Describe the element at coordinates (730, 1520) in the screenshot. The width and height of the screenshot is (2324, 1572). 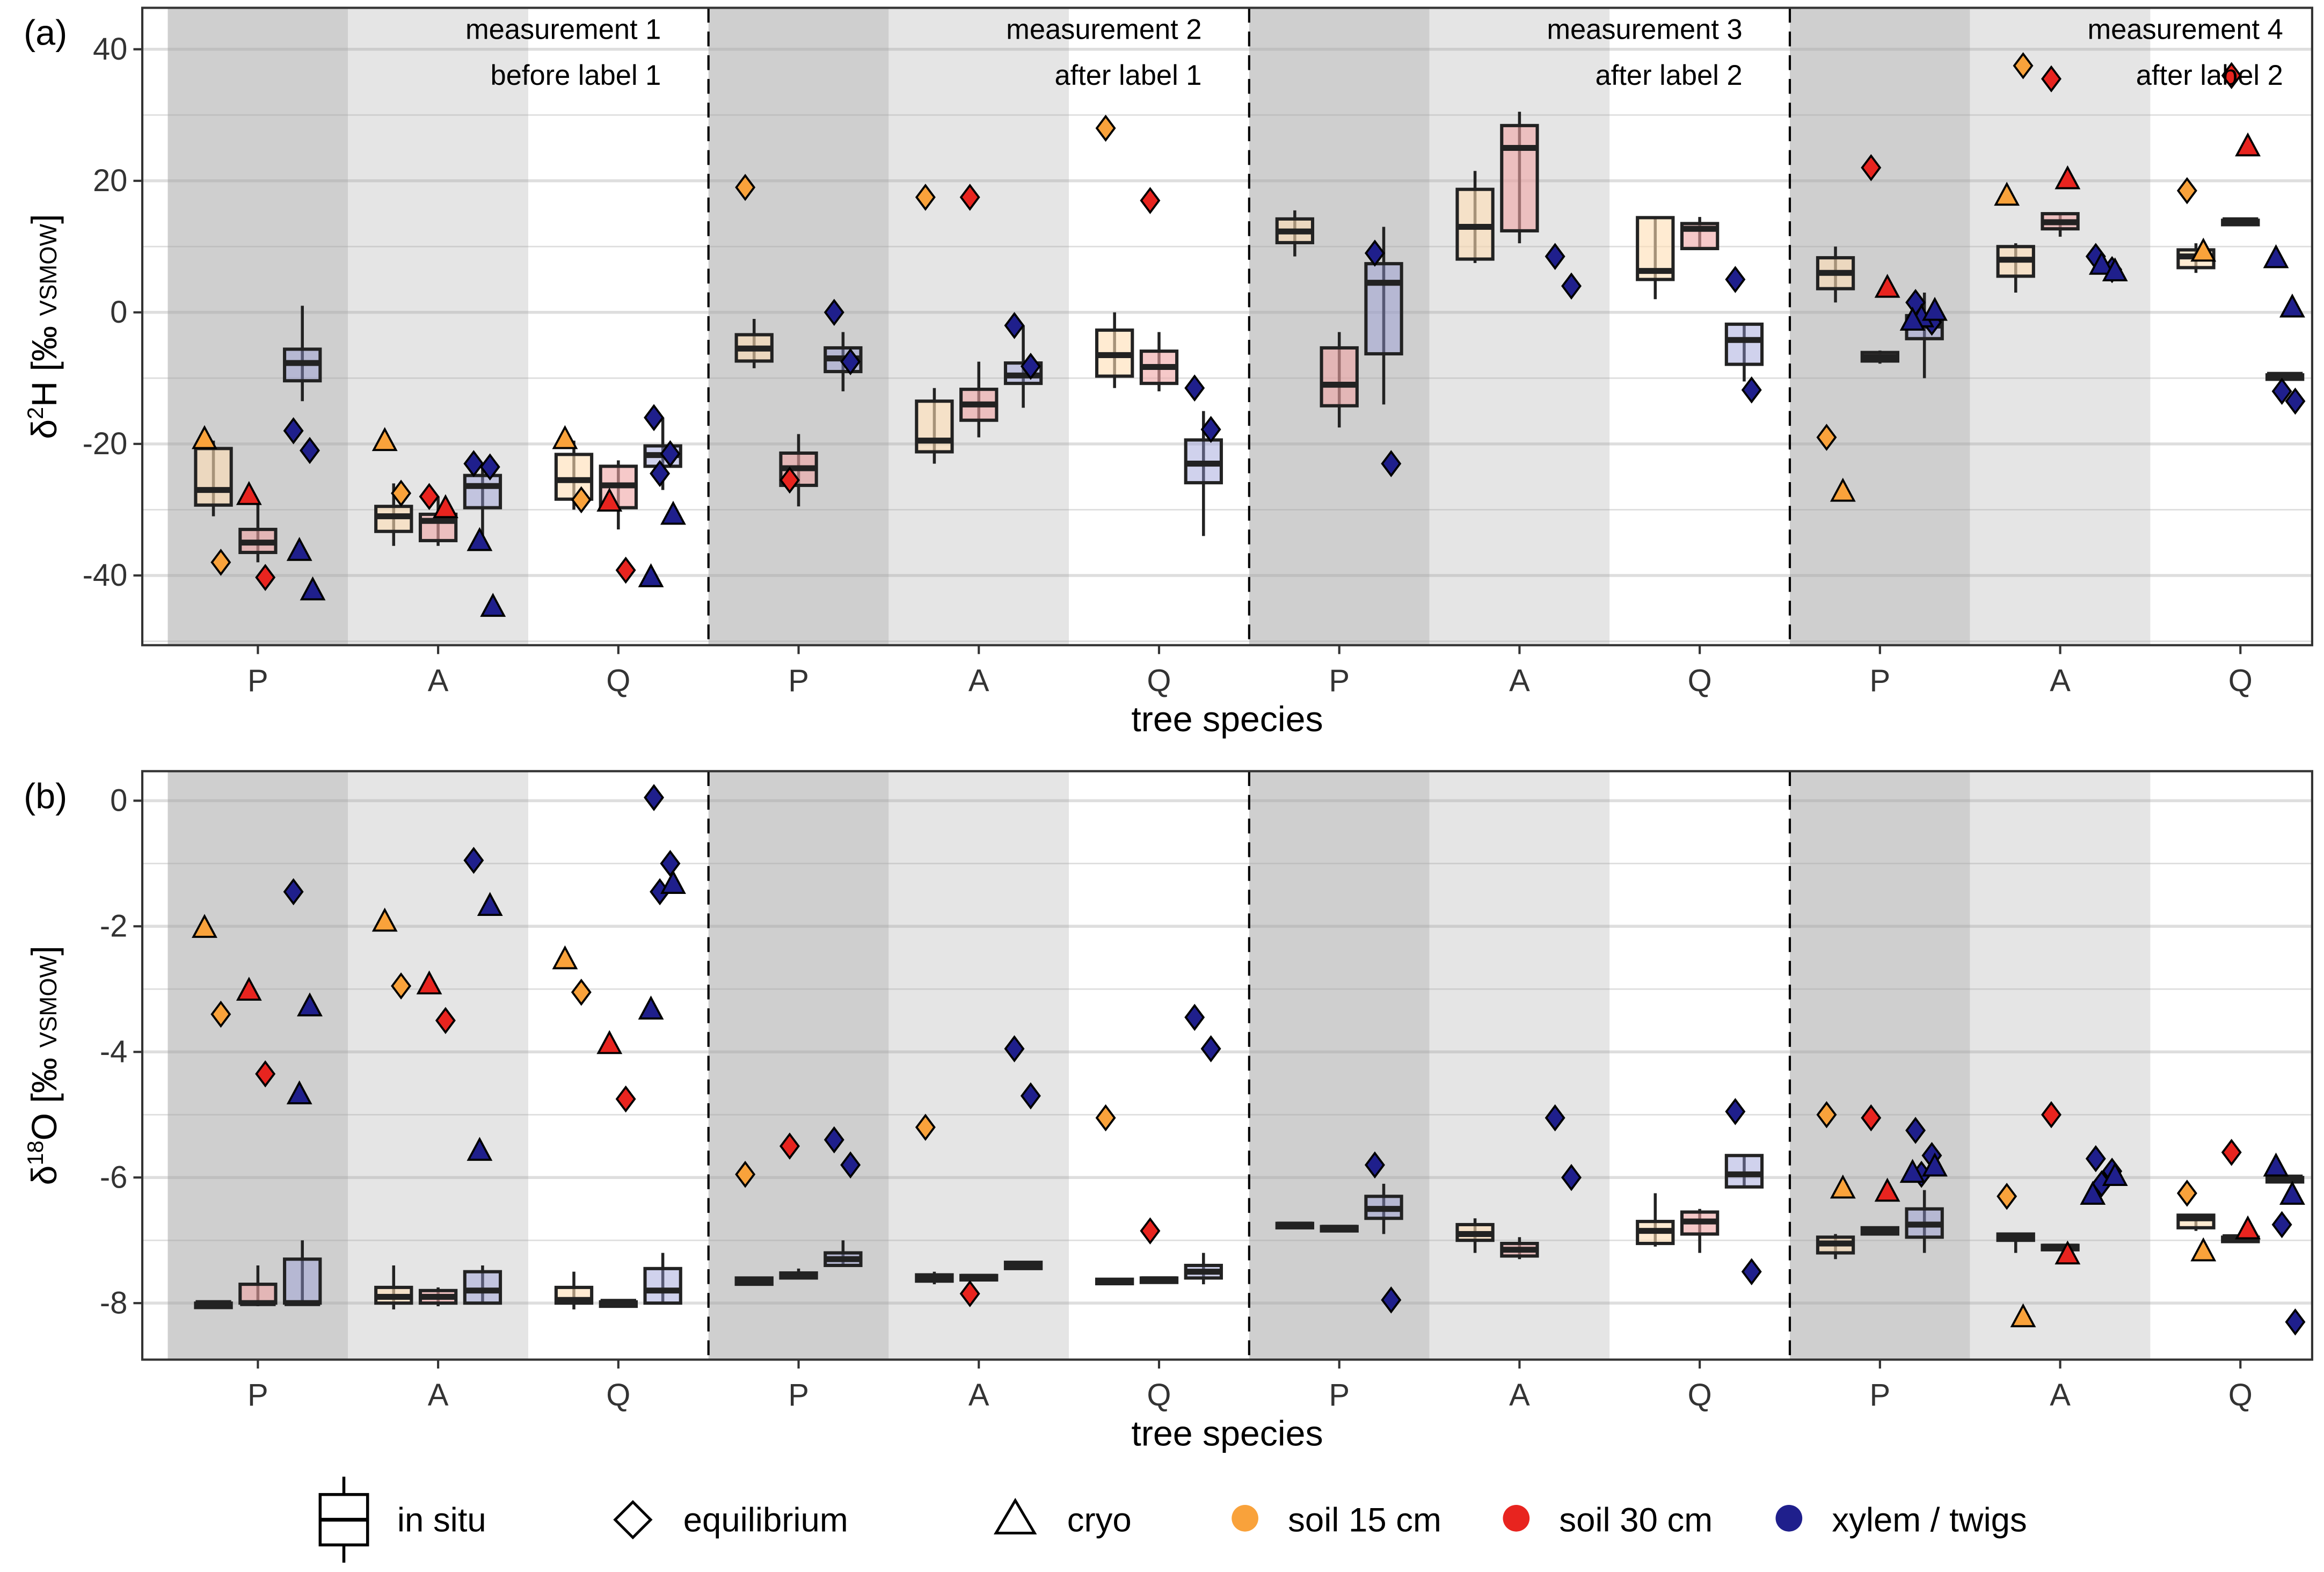
I see `legend-item-equilibrium: equilibrium` at that location.